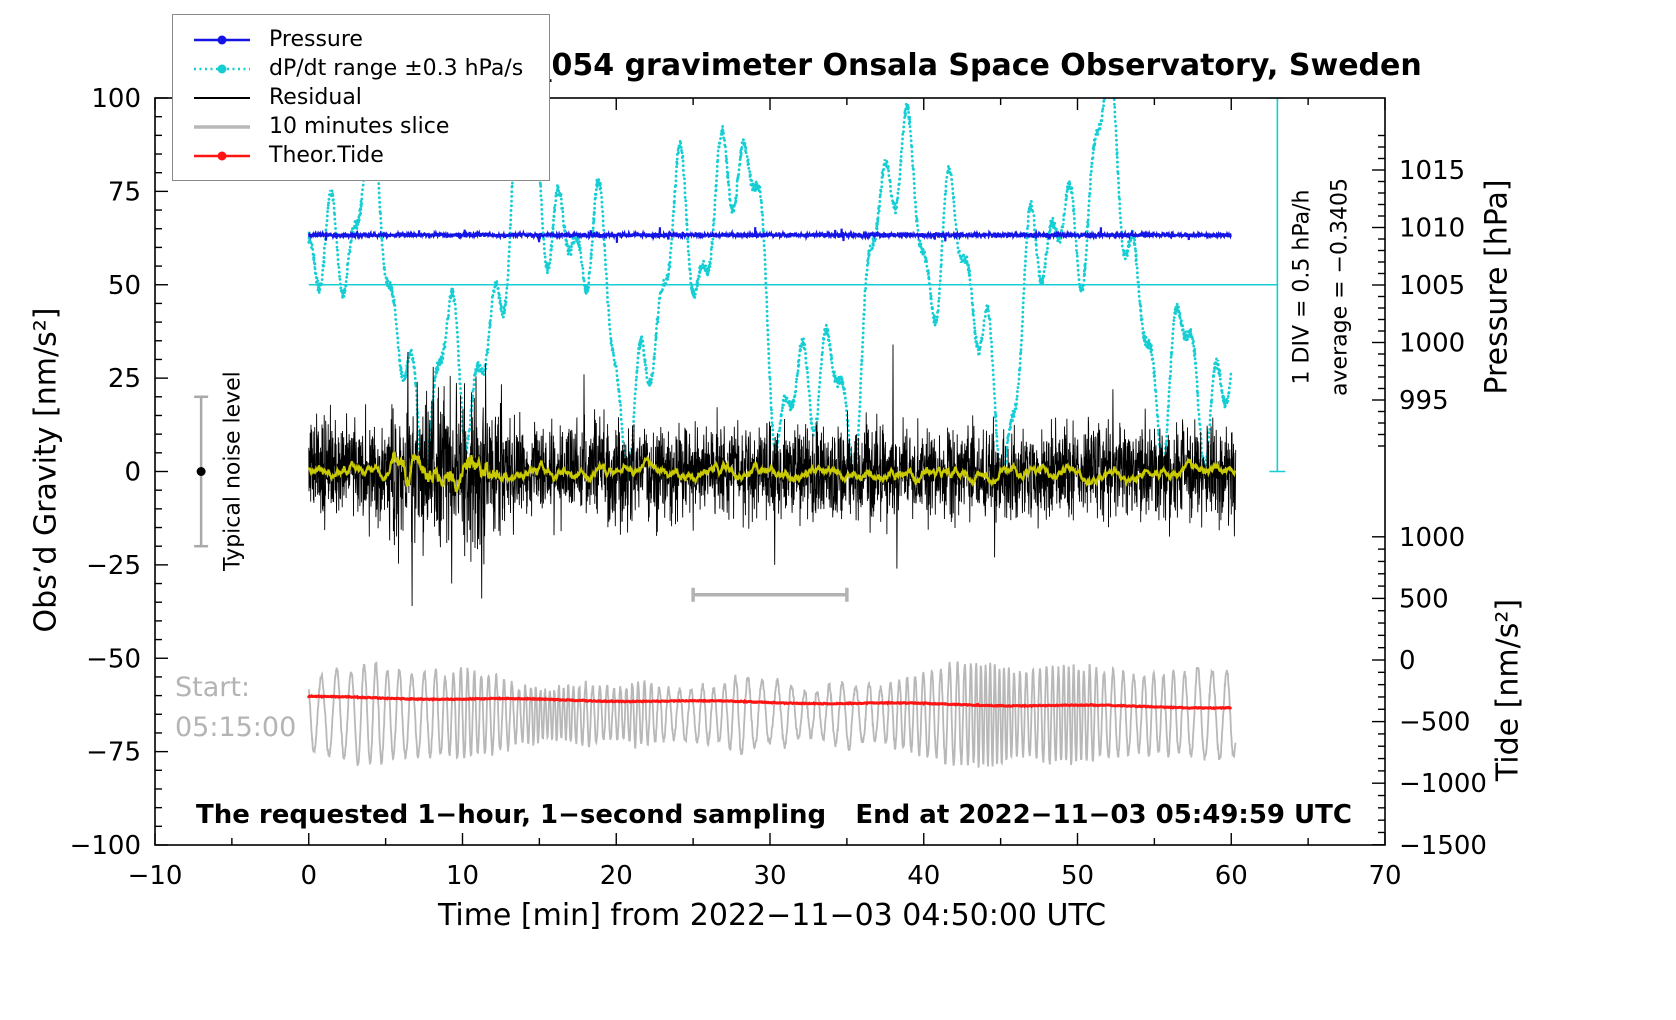  What do you see at coordinates (1443, 846) in the screenshot?
I see `svg-text: −1500` at bounding box center [1443, 846].